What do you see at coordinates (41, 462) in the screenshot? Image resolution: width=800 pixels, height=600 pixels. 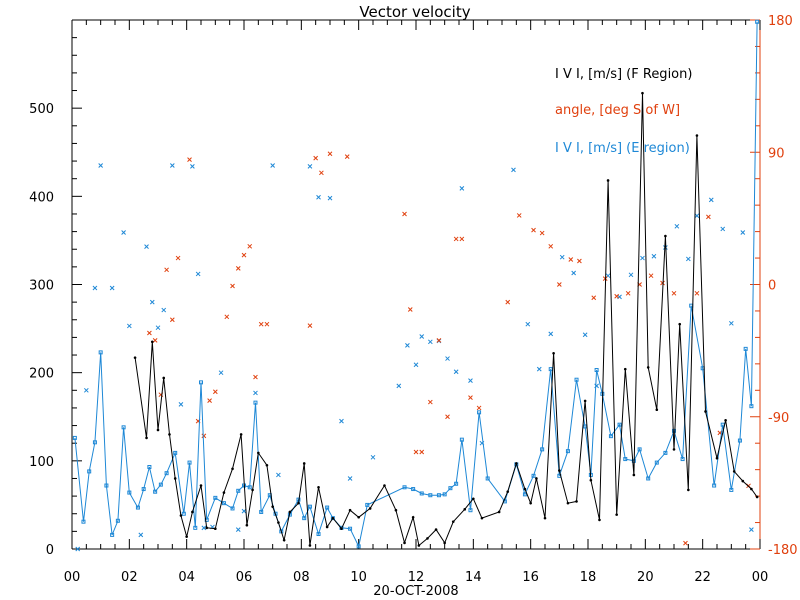 I see `y-tick-label: 100` at bounding box center [41, 462].